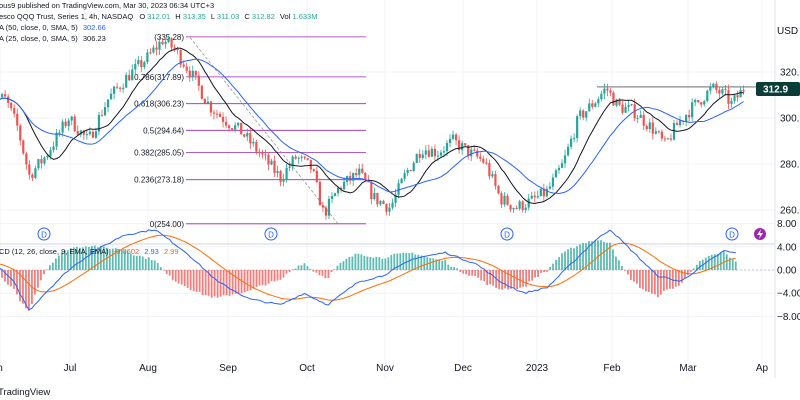 The width and height of the screenshot is (800, 400). What do you see at coordinates (788, 271) in the screenshot?
I see `macd-axis: 8.00 4.00 0.00 −4.00 −8.00` at bounding box center [788, 271].